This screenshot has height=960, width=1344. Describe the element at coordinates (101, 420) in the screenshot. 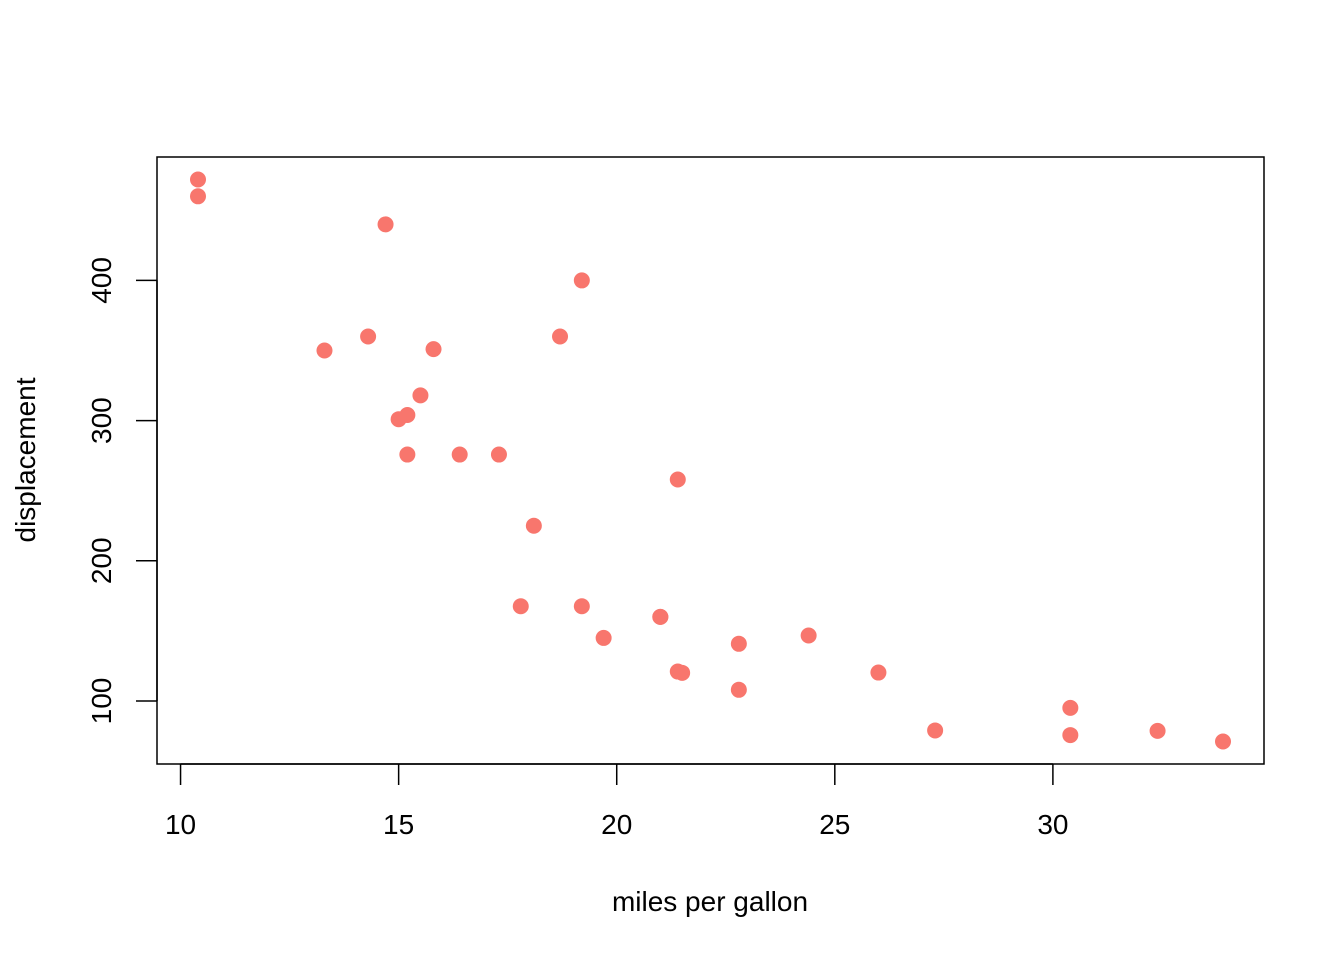

I see `y-tick-label: 300` at that location.